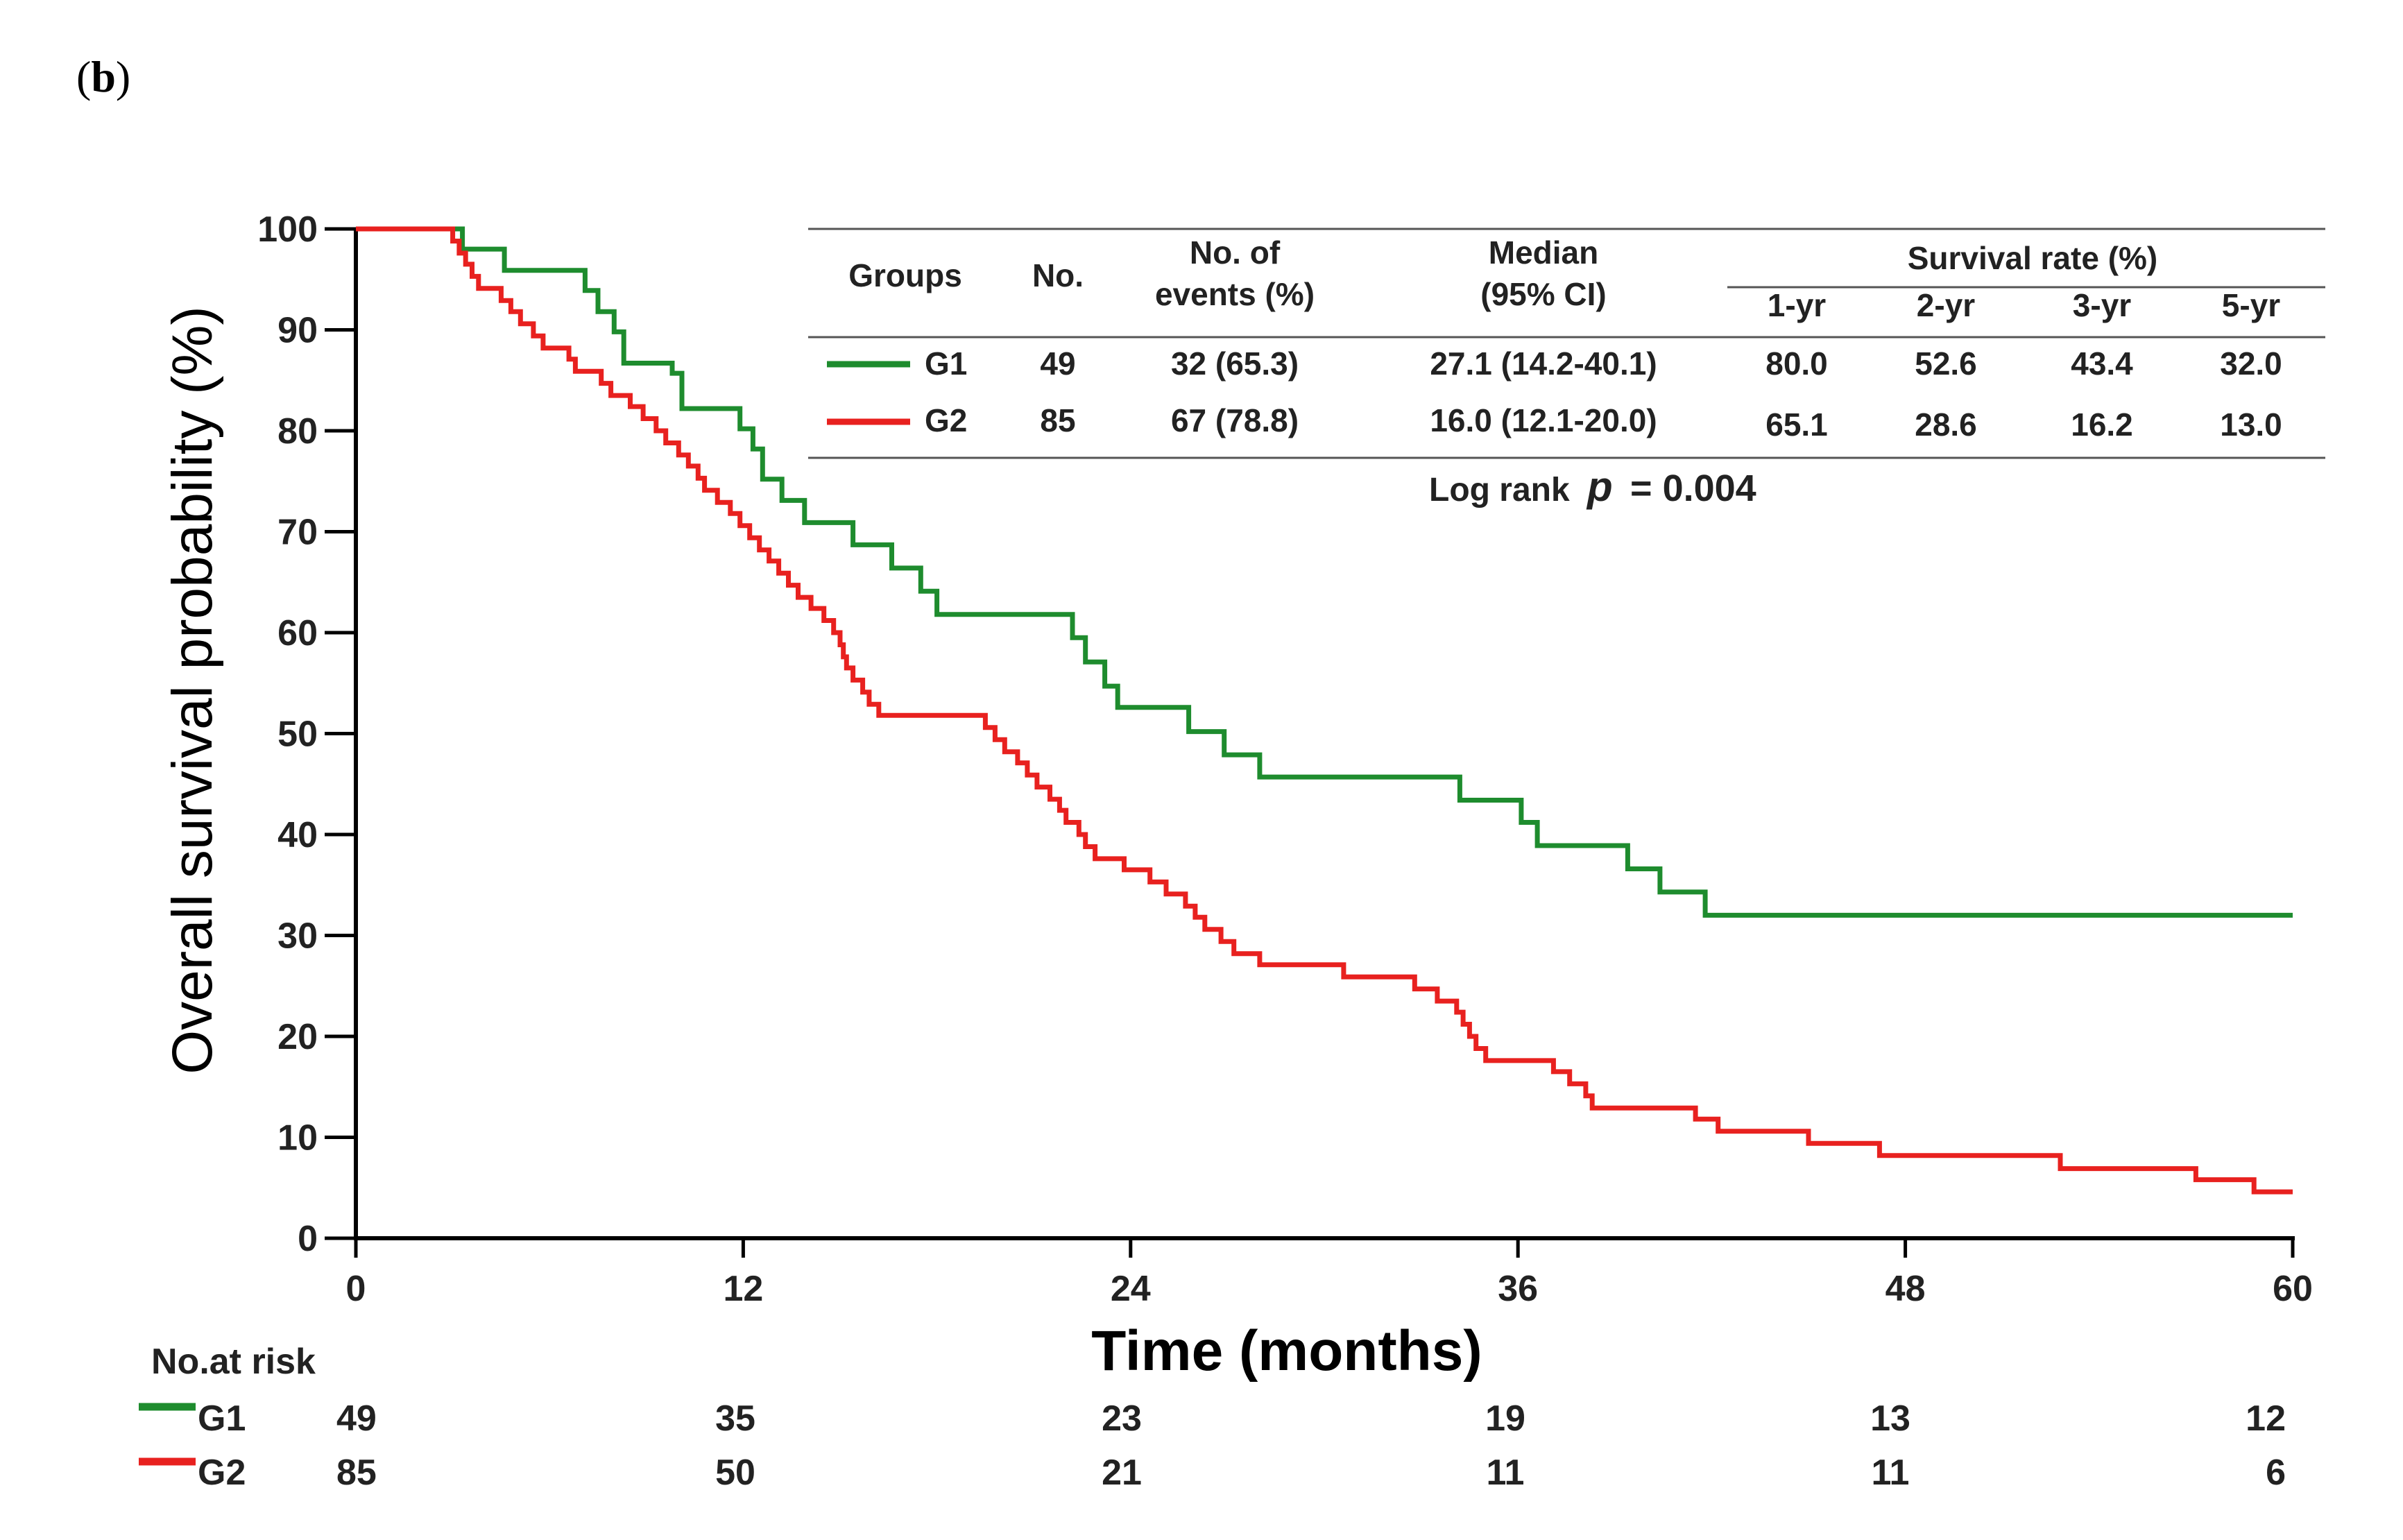 Image resolution: width=2403 pixels, height=1540 pixels. I want to click on header-no: No., so click(1058, 275).